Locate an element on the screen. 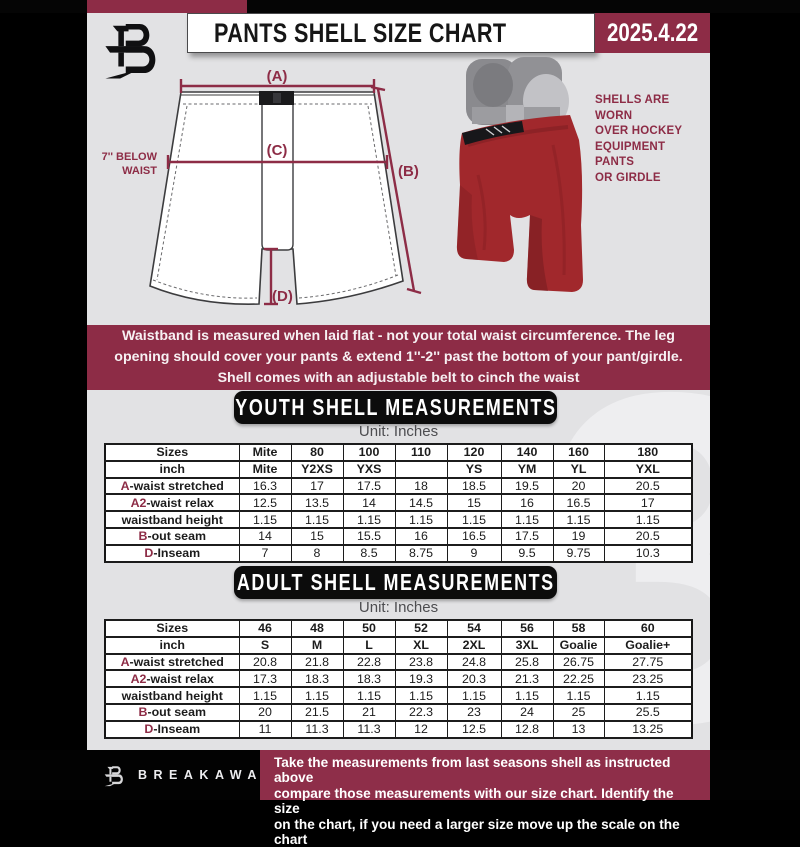 The image size is (800, 847). size-cell: 19 is located at coordinates (578, 536).